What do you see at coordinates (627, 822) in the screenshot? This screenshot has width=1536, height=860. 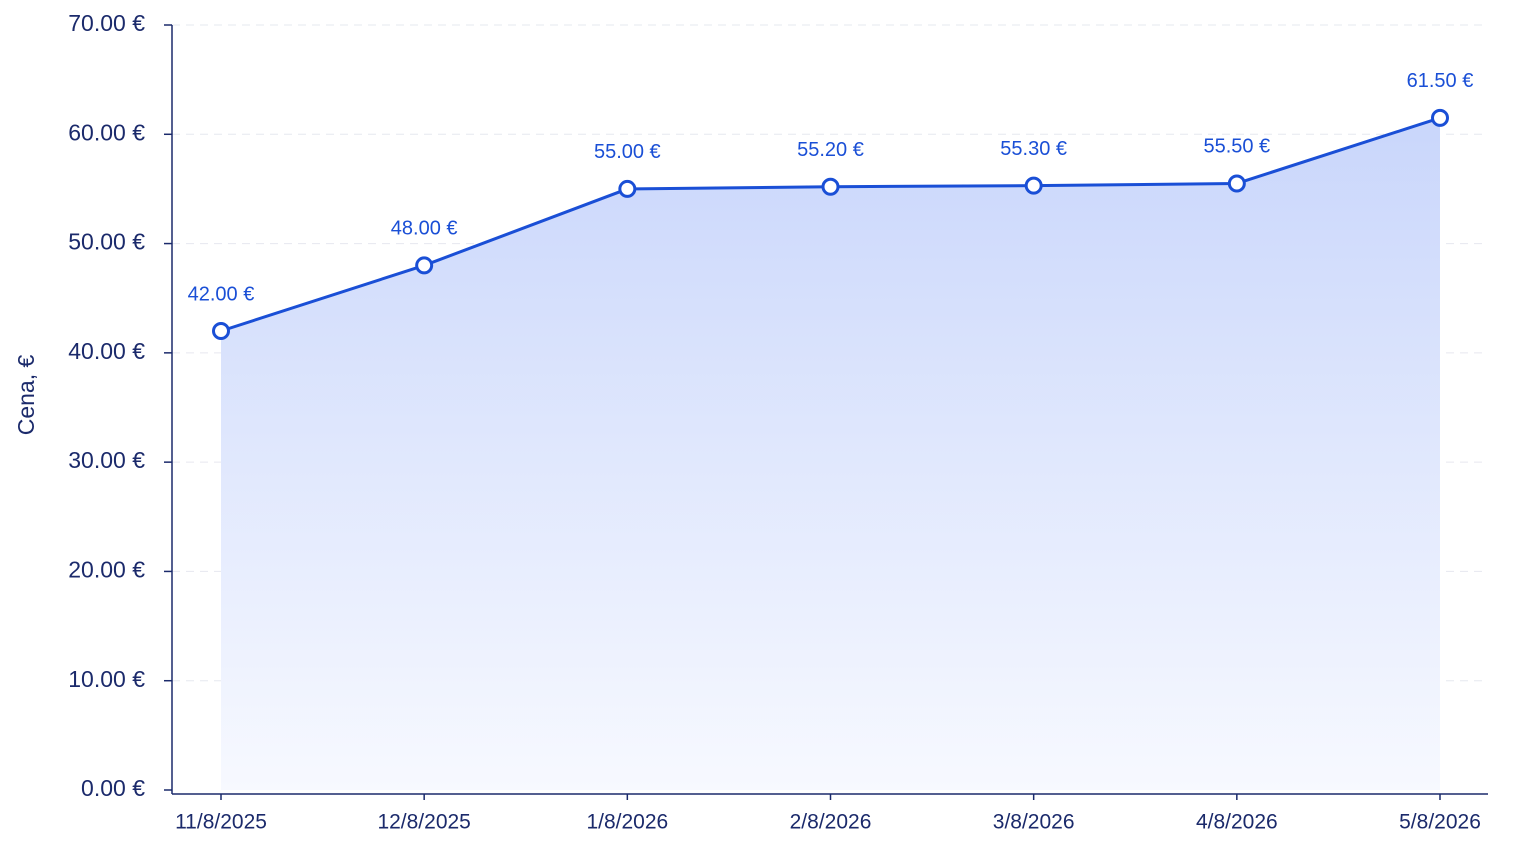 I see `x-tick-label: 1/8/2026` at bounding box center [627, 822].